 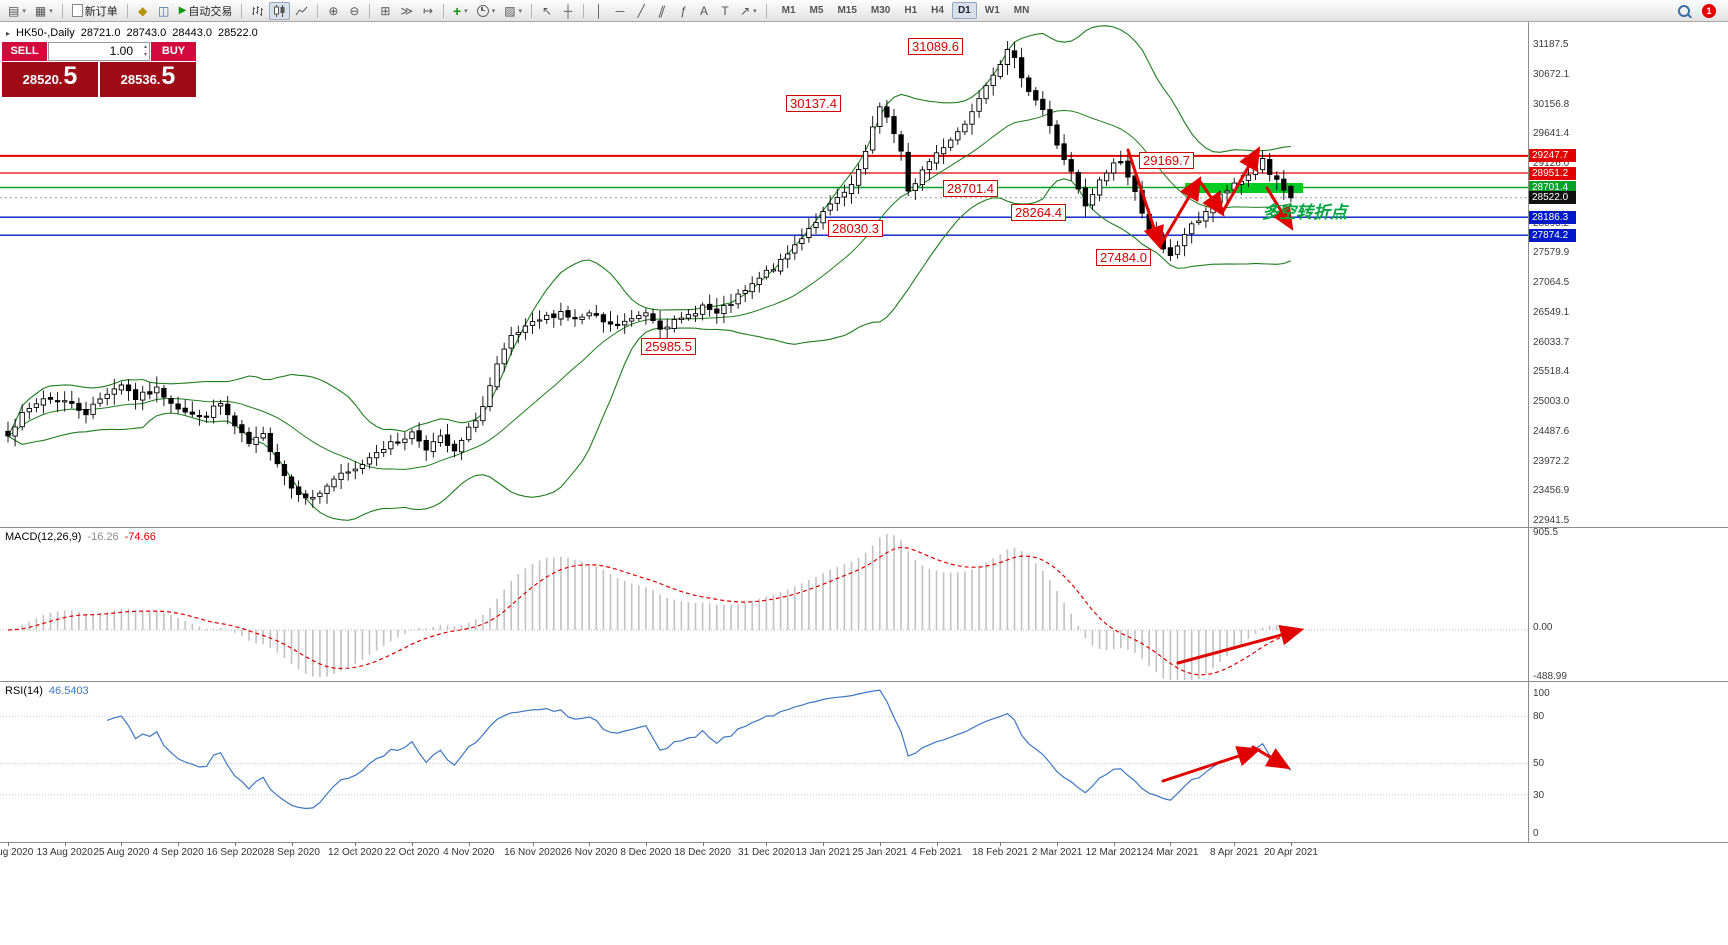 What do you see at coordinates (192, 33) in the screenshot?
I see `chart-low: 28443.0` at bounding box center [192, 33].